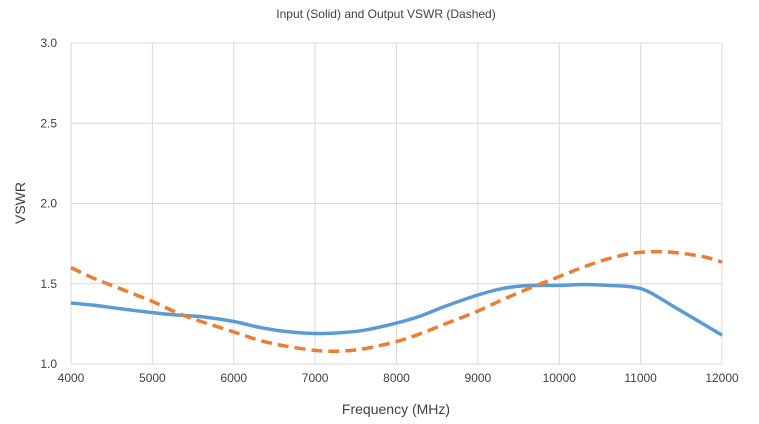 The image size is (759, 424). What do you see at coordinates (396, 309) in the screenshot?
I see `input-vswr-line` at bounding box center [396, 309].